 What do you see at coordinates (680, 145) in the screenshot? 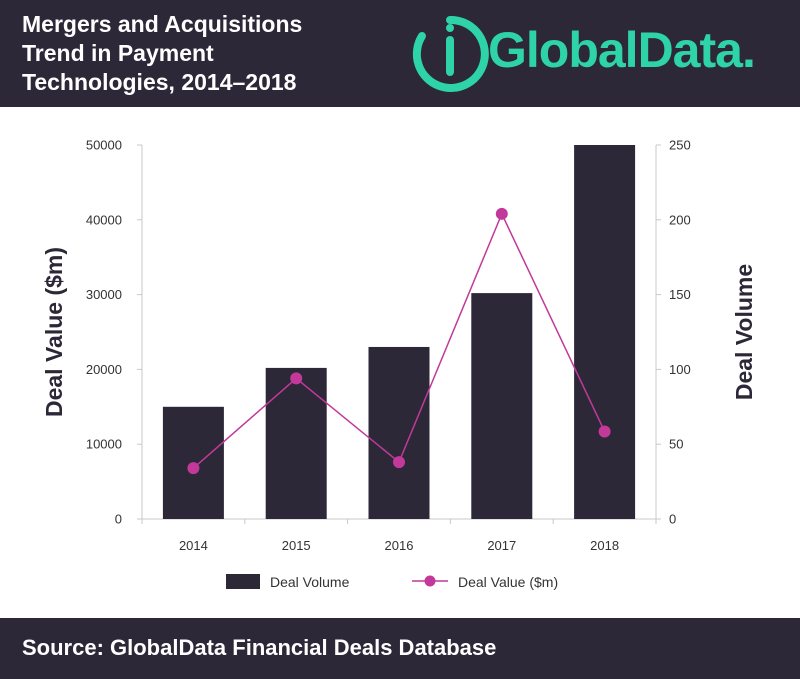
I see `y-right-tick-label: 250` at bounding box center [680, 145].